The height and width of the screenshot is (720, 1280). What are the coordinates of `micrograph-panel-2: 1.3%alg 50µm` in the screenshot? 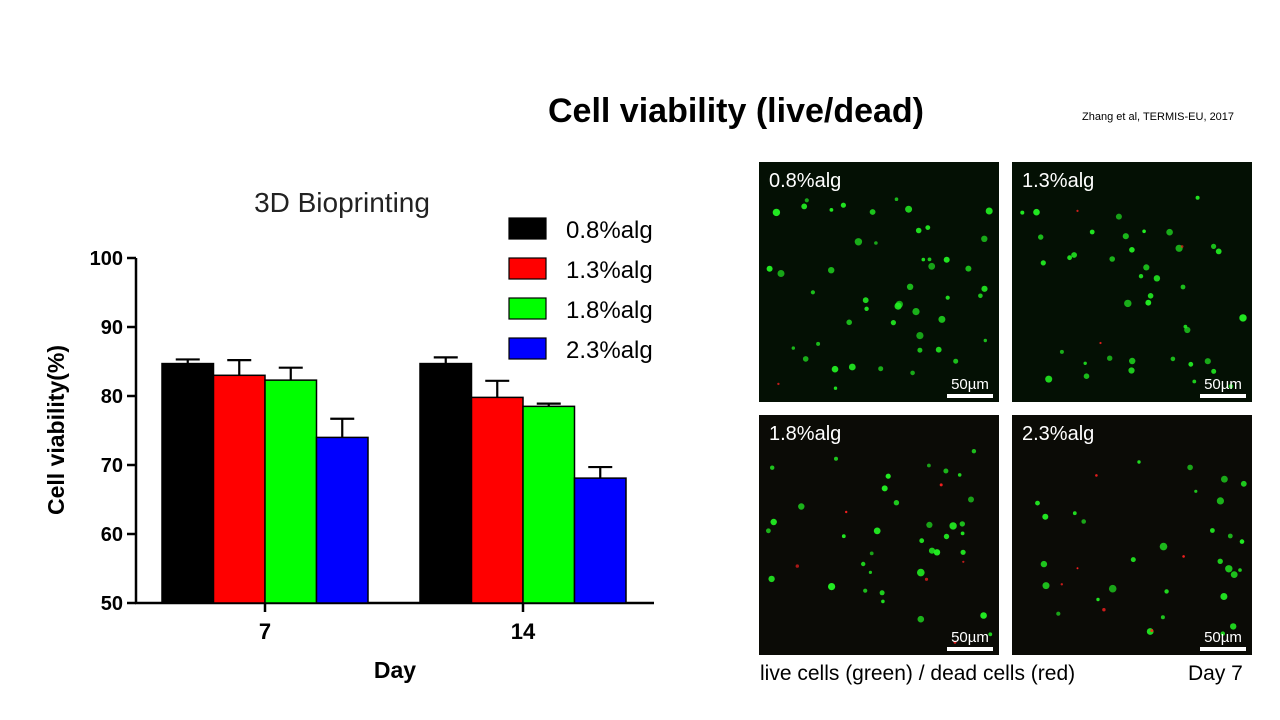 It's located at (1132, 282).